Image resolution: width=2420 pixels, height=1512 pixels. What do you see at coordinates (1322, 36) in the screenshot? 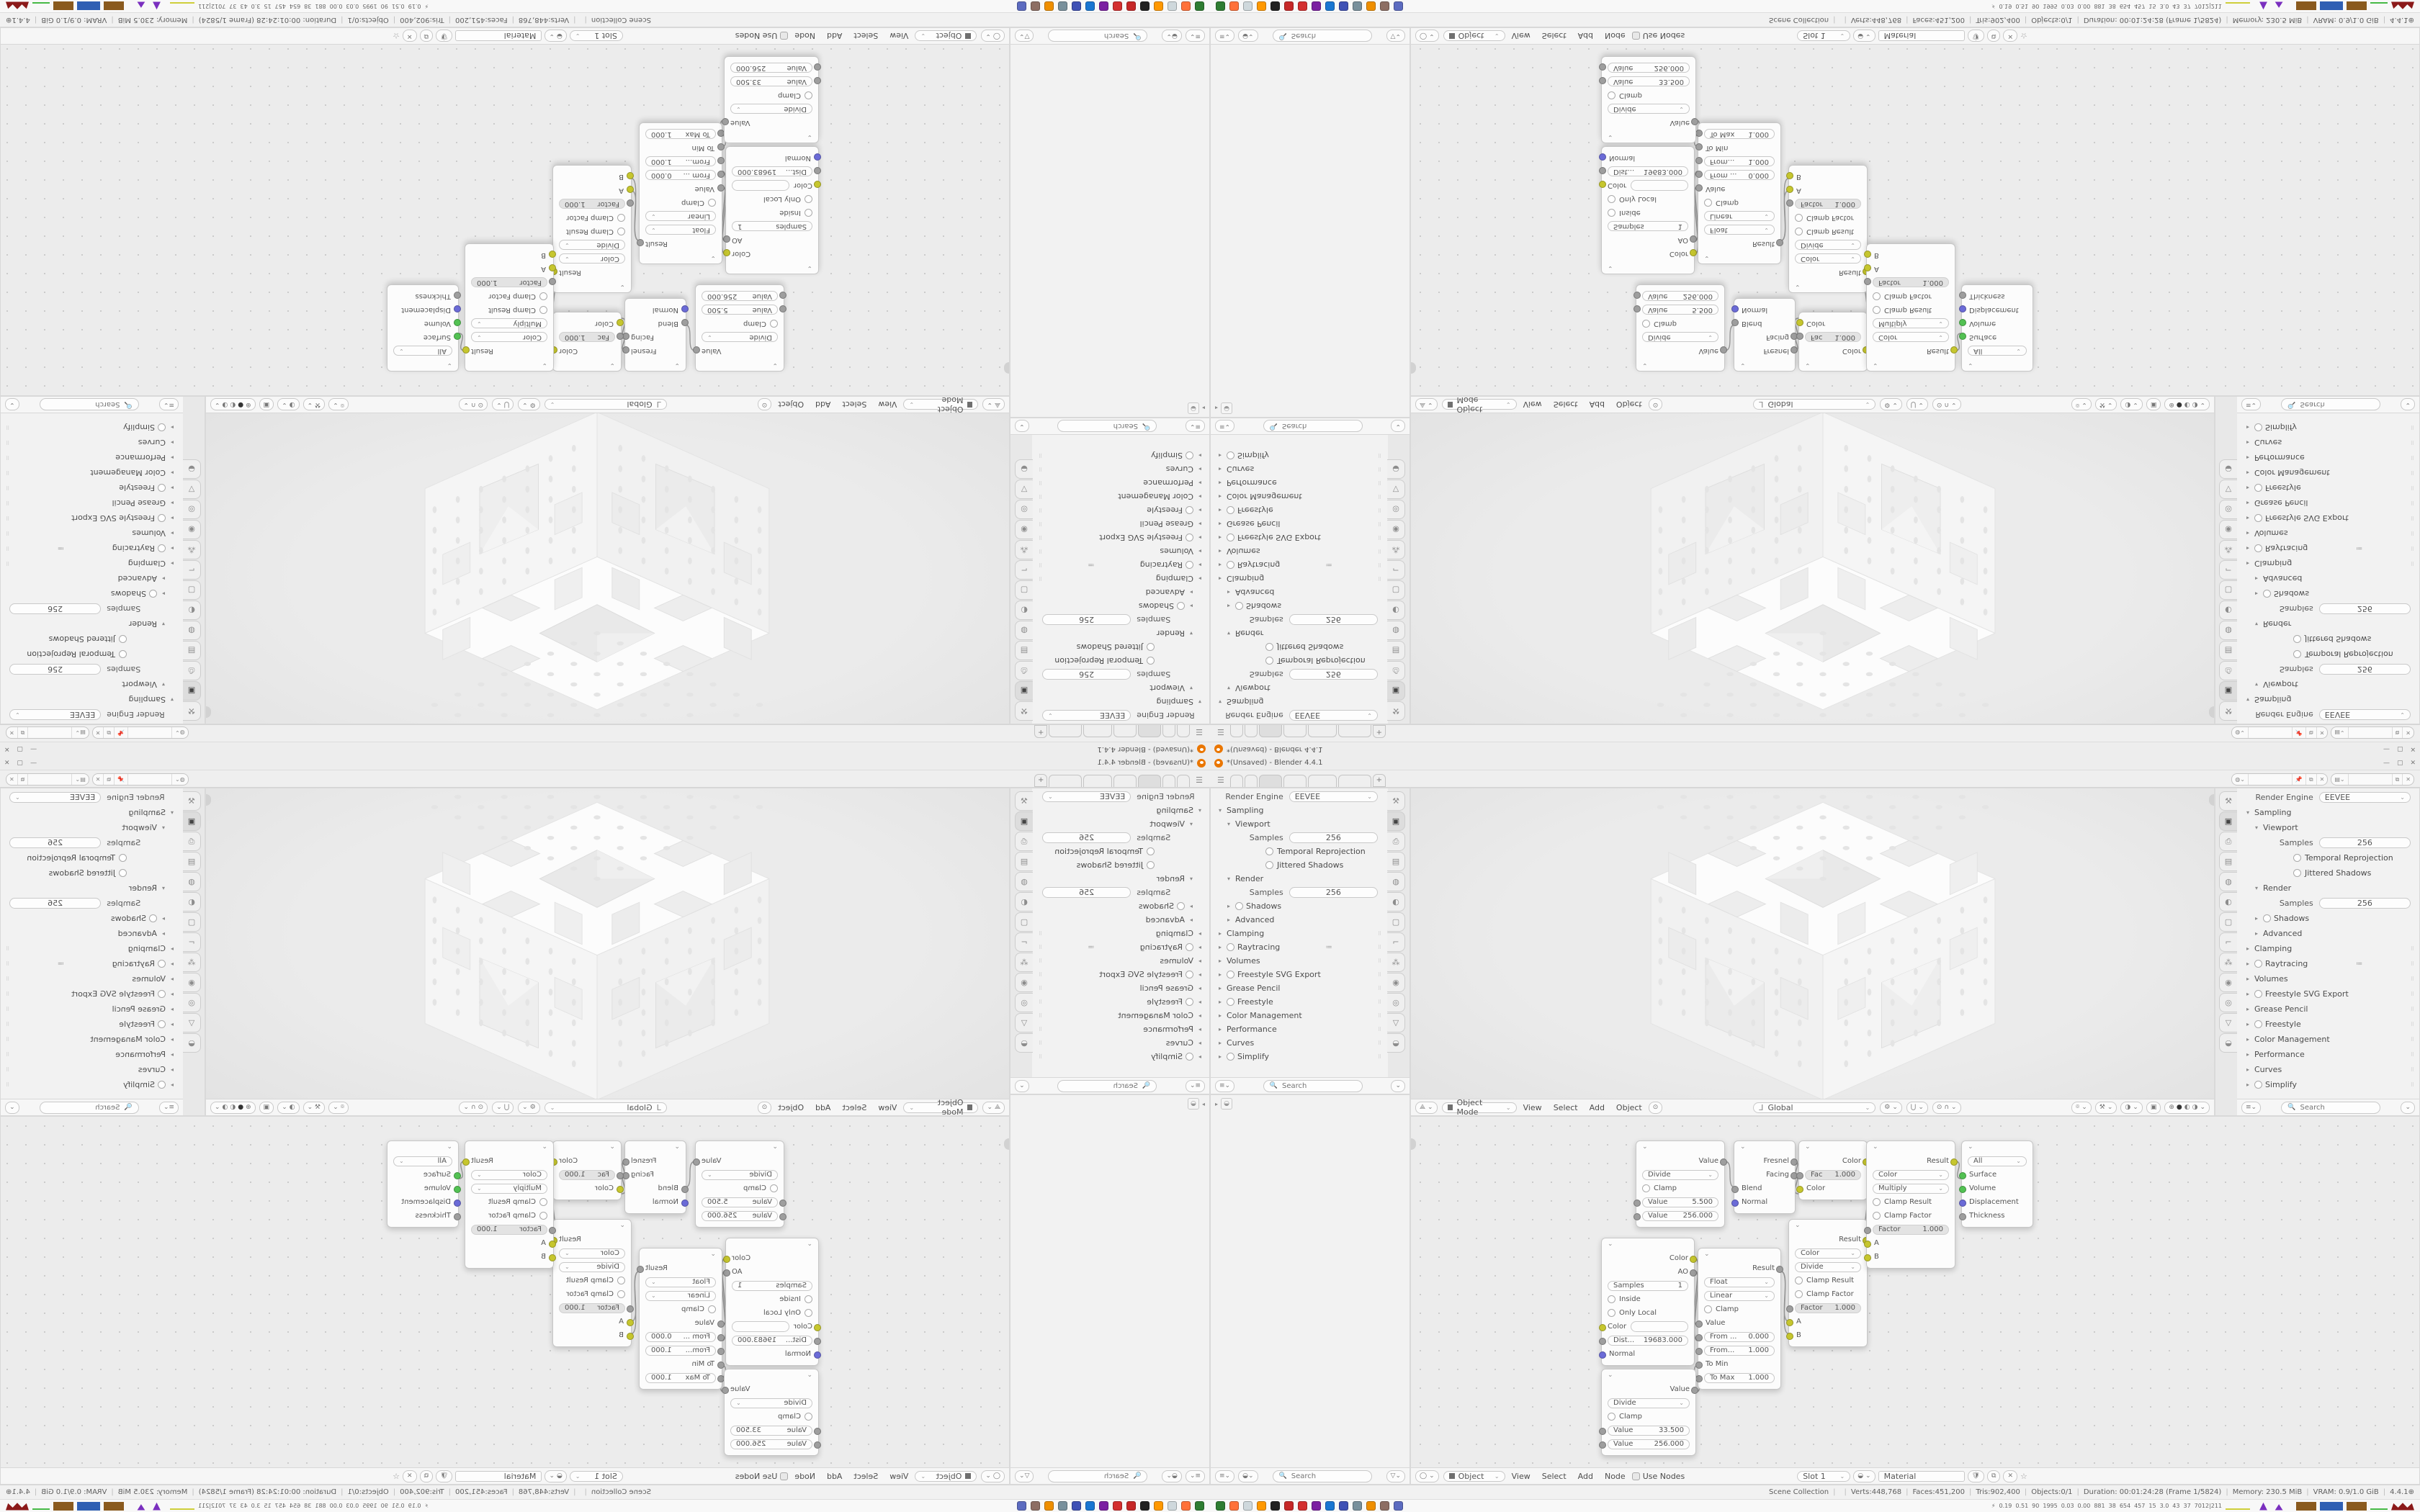
I see `search-input: 🔍` at bounding box center [1322, 36].